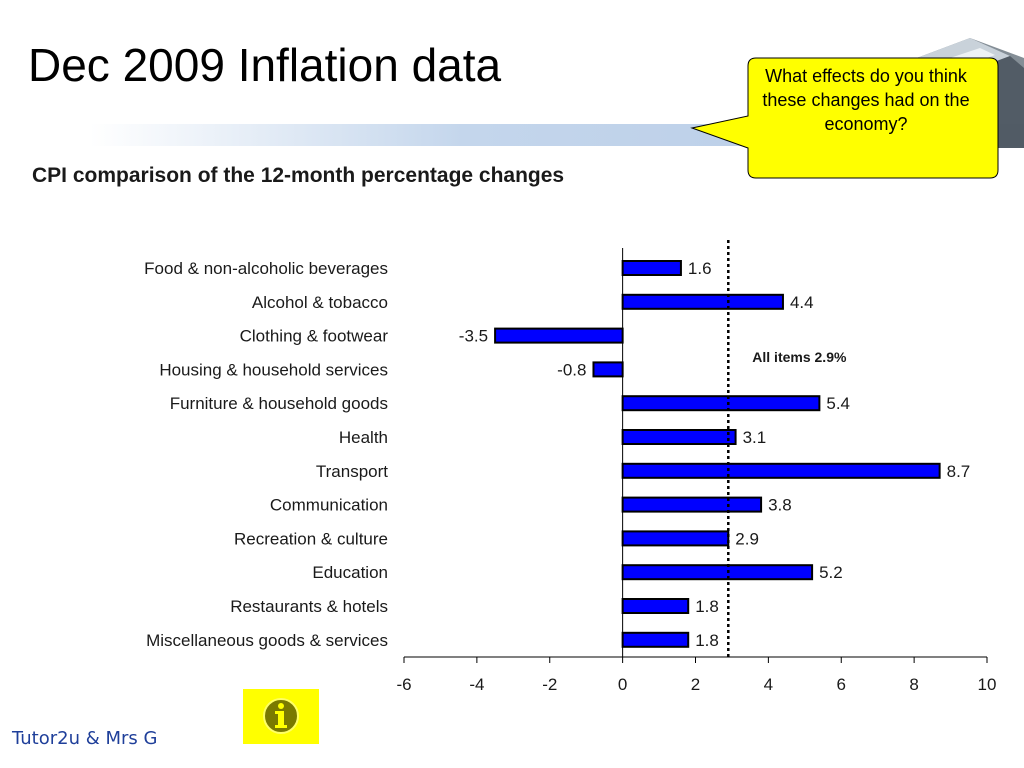 The width and height of the screenshot is (1024, 768). What do you see at coordinates (987, 684) in the screenshot?
I see `x-tick-label: 10` at bounding box center [987, 684].